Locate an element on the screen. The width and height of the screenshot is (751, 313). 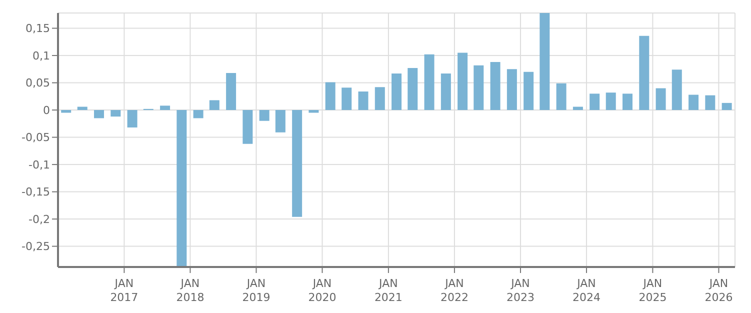
x-tick-label: JAN 2019 is located at coordinates (256, 290).